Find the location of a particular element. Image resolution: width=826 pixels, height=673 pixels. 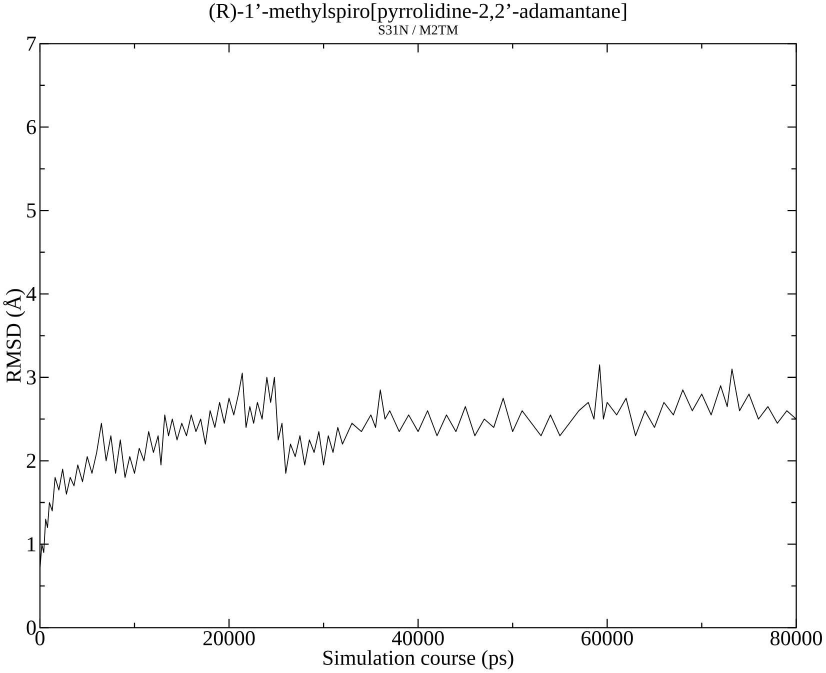

y-tick-label: 0 is located at coordinates (31, 628).